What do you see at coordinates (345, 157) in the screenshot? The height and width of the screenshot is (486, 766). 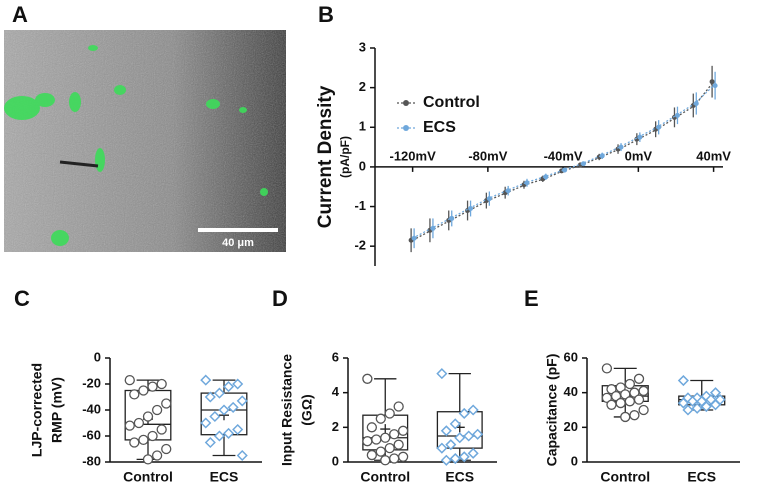 I see `y-axis-title: (pA/pF)` at bounding box center [345, 157].